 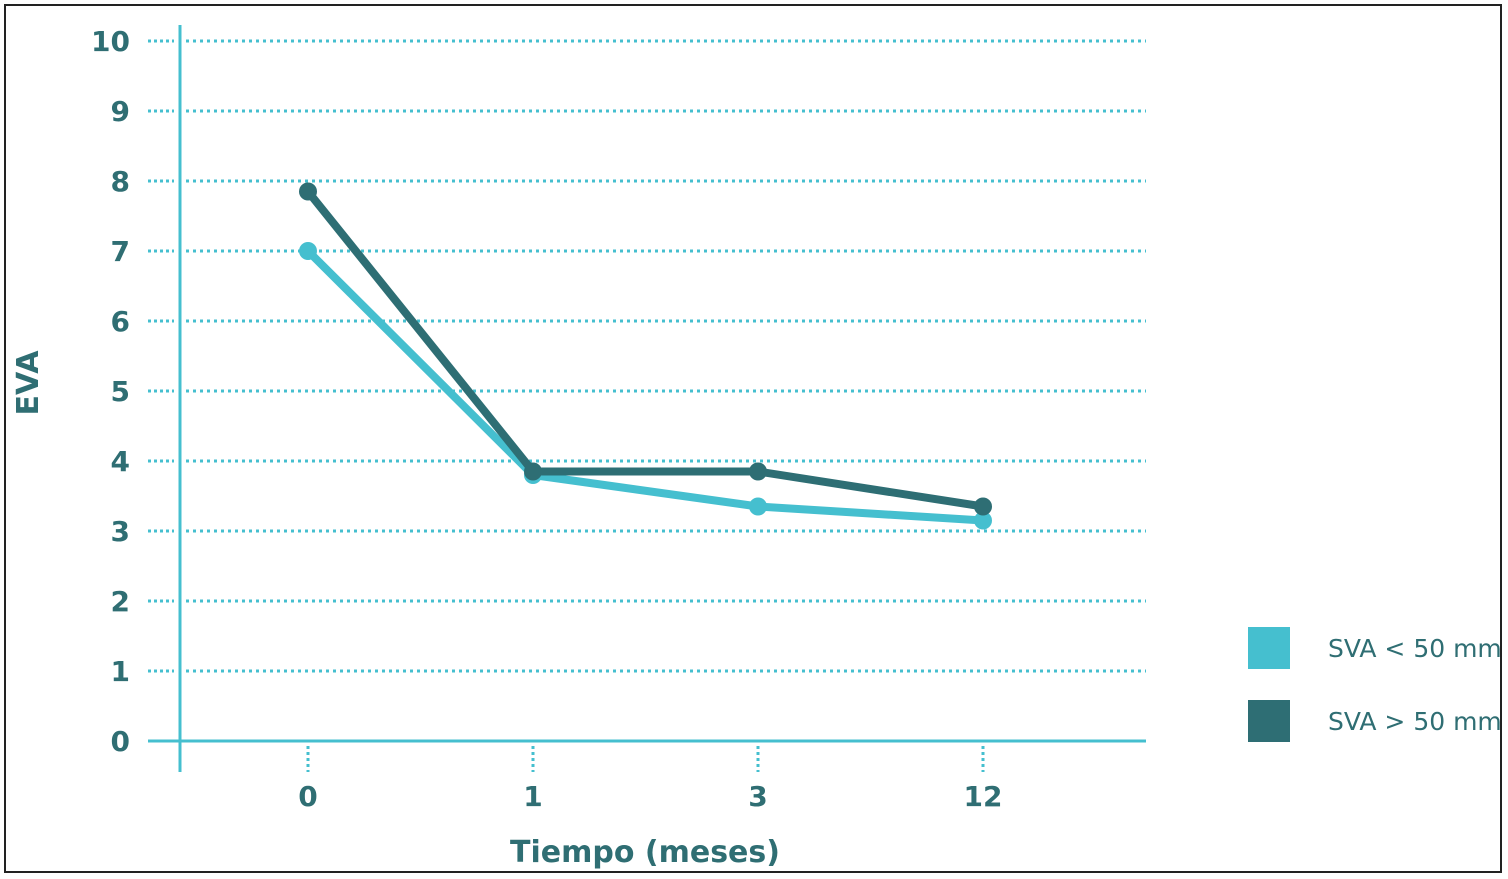 I want to click on legend-label: SVA > 50 mm, so click(x=1415, y=721).